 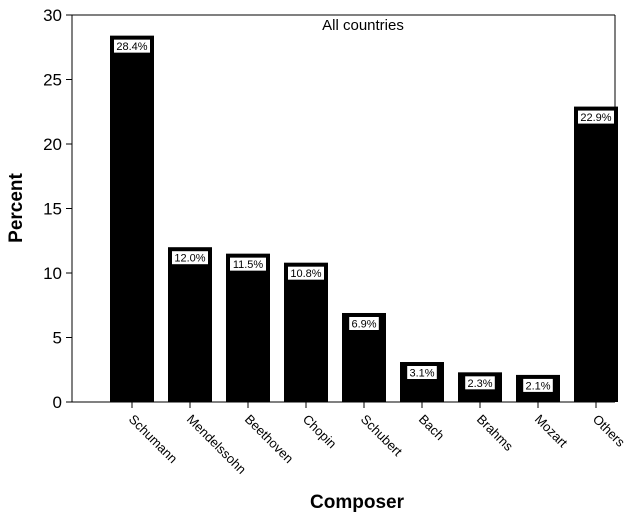 What do you see at coordinates (52, 144) in the screenshot?
I see `y-tick-label: 20` at bounding box center [52, 144].